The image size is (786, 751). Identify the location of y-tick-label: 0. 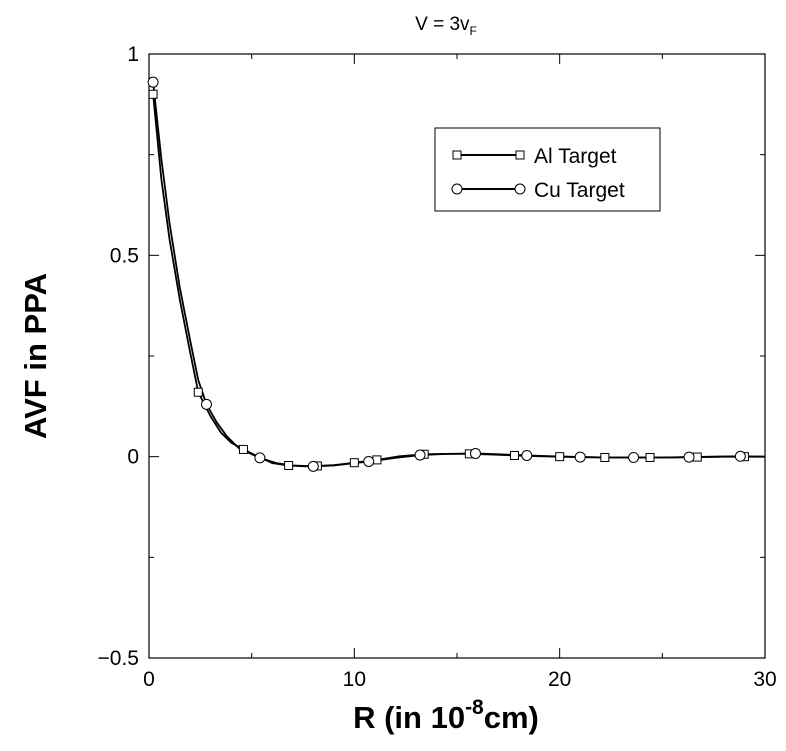
(133, 457).